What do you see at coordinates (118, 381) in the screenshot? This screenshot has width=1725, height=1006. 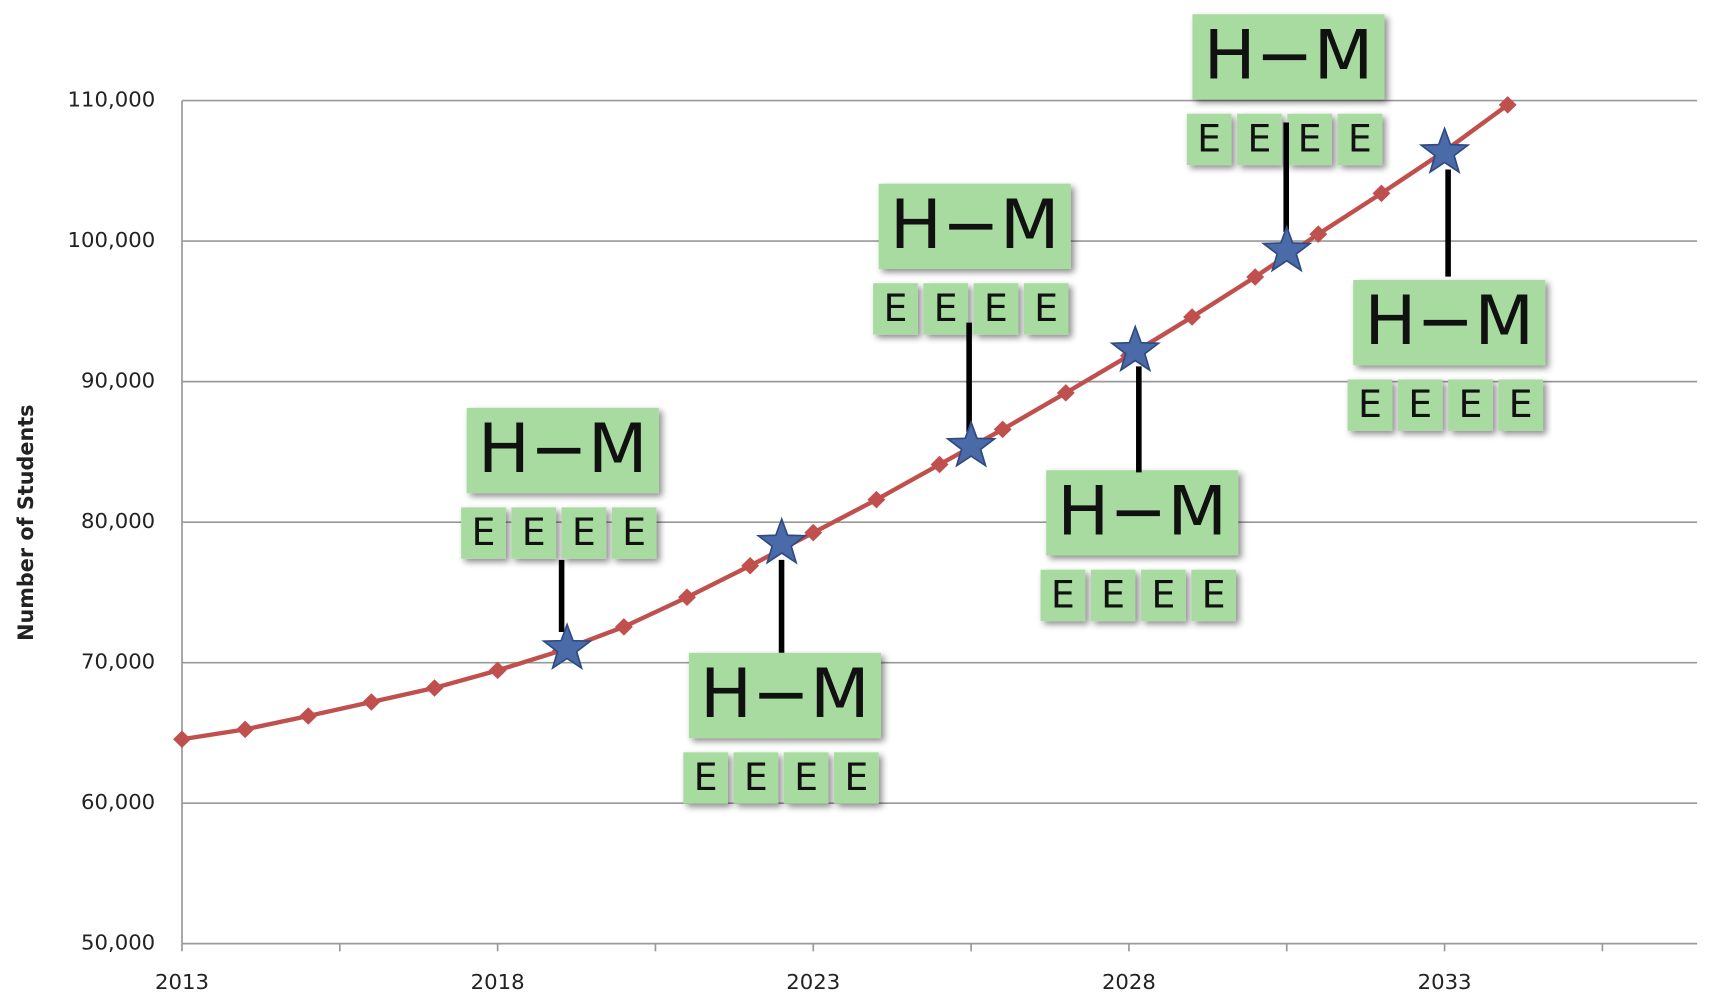 I see `y-tick-label: 90,000` at bounding box center [118, 381].